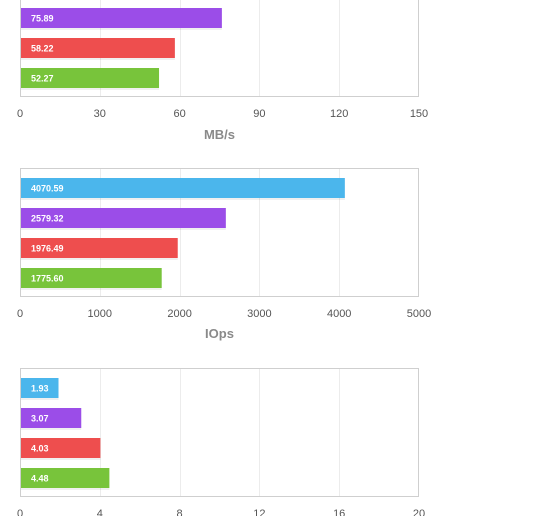  I want to click on data-label: 1.93, so click(40, 389).